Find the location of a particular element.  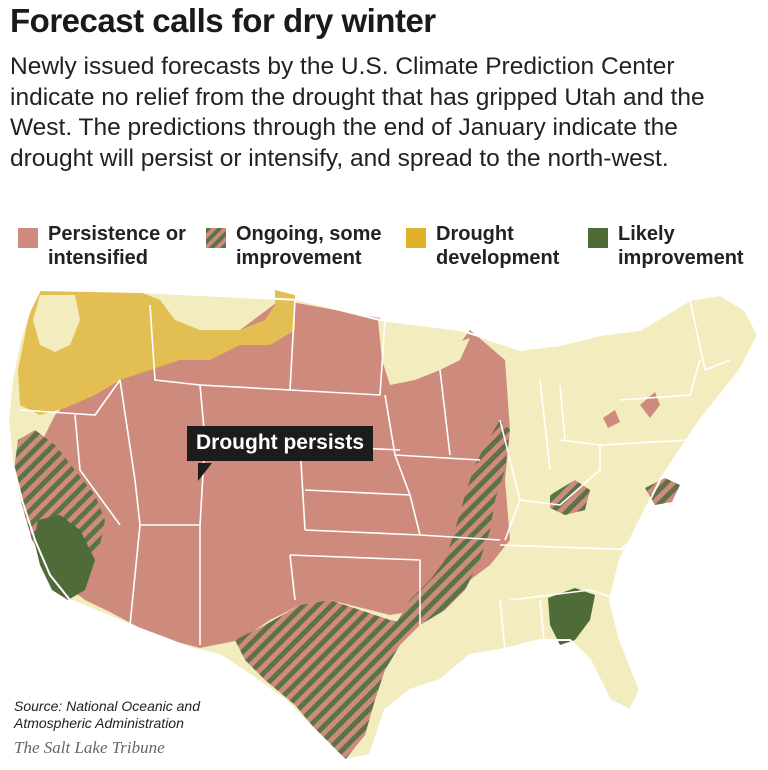

legend-label-development: Drought development is located at coordinates (498, 246).